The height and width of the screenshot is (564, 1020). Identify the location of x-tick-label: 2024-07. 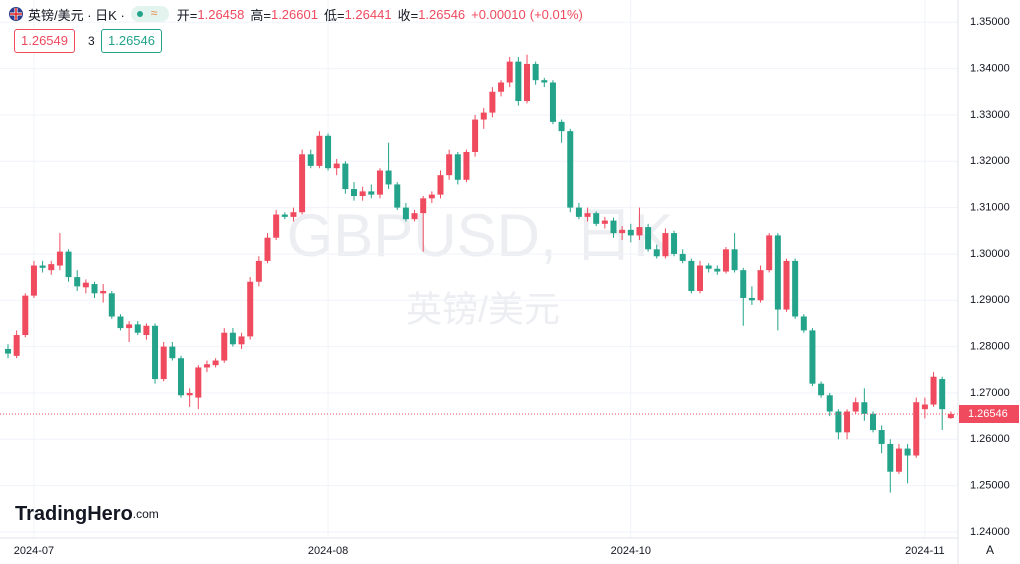
(34, 551).